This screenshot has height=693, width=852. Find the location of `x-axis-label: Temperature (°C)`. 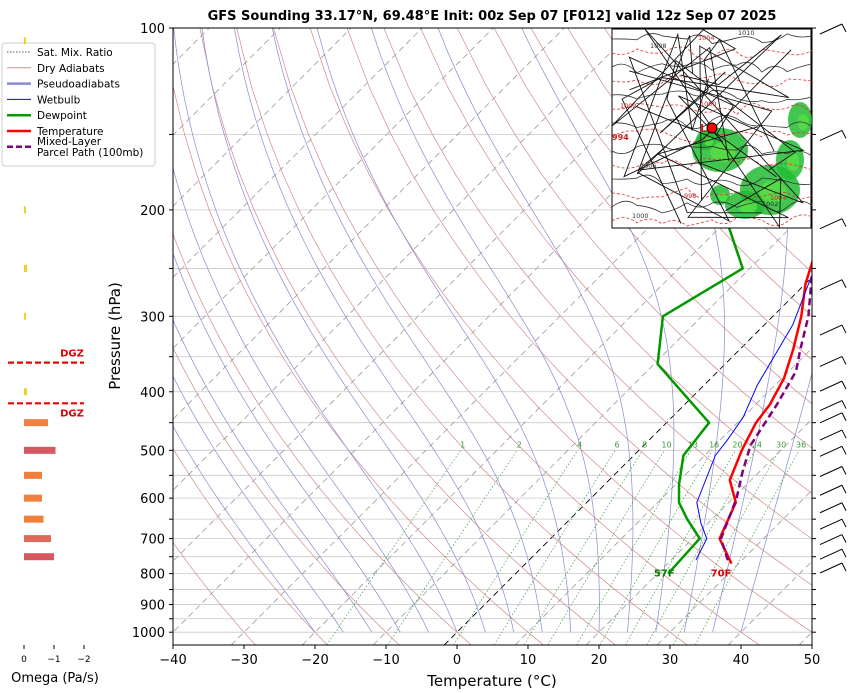

x-axis-label: Temperature (°C) is located at coordinates (491, 681).